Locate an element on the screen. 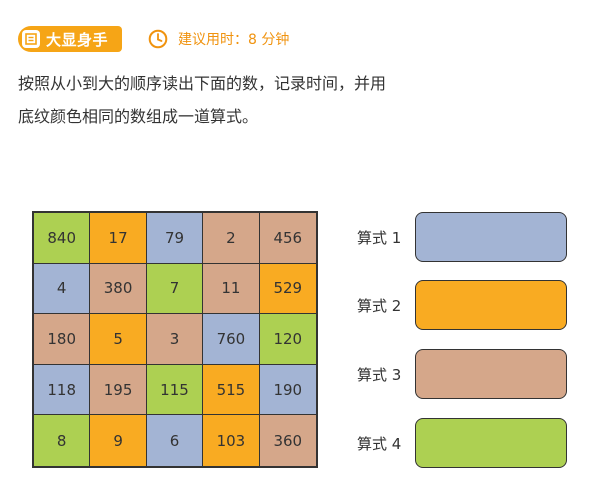 The image size is (600, 487). grid-cell: 17 is located at coordinates (118, 238).